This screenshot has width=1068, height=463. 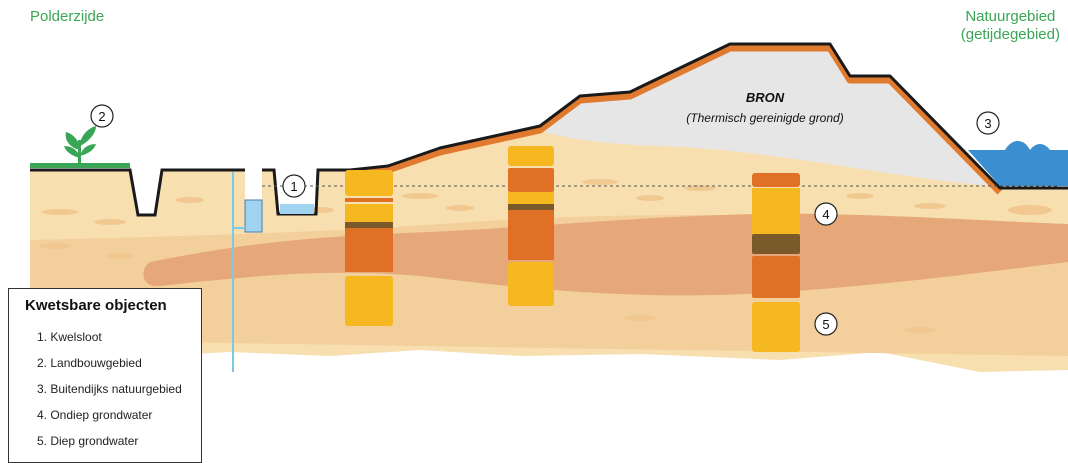 I want to click on legend-item: 4. Ondiep grondwater, so click(x=95, y=415).